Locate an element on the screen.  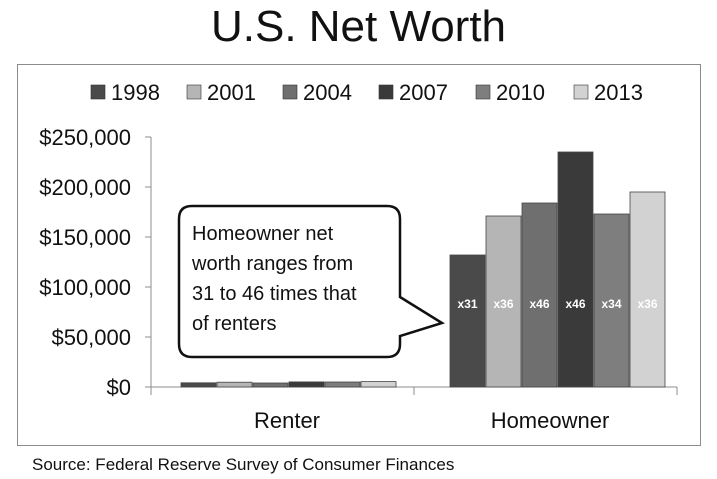
callout-text-line: 31 to 46 times that is located at coordinates (274, 294).